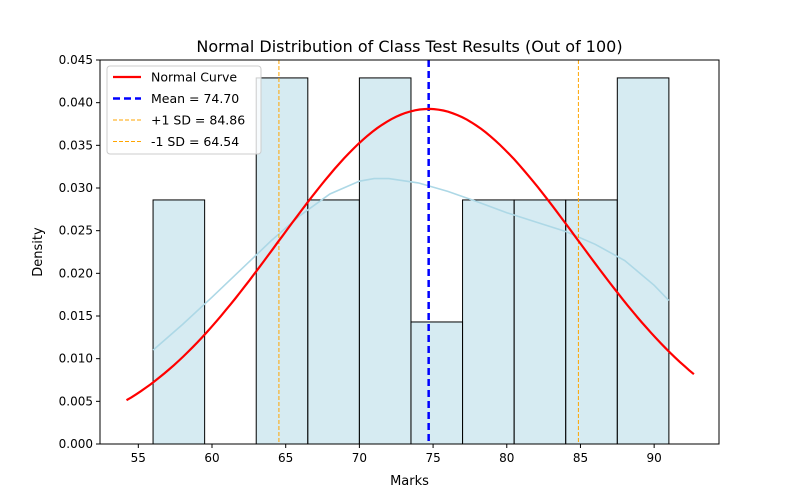 This screenshot has height=499, width=799. I want to click on legend-label-2: +1 SD = 84.86, so click(198, 120).